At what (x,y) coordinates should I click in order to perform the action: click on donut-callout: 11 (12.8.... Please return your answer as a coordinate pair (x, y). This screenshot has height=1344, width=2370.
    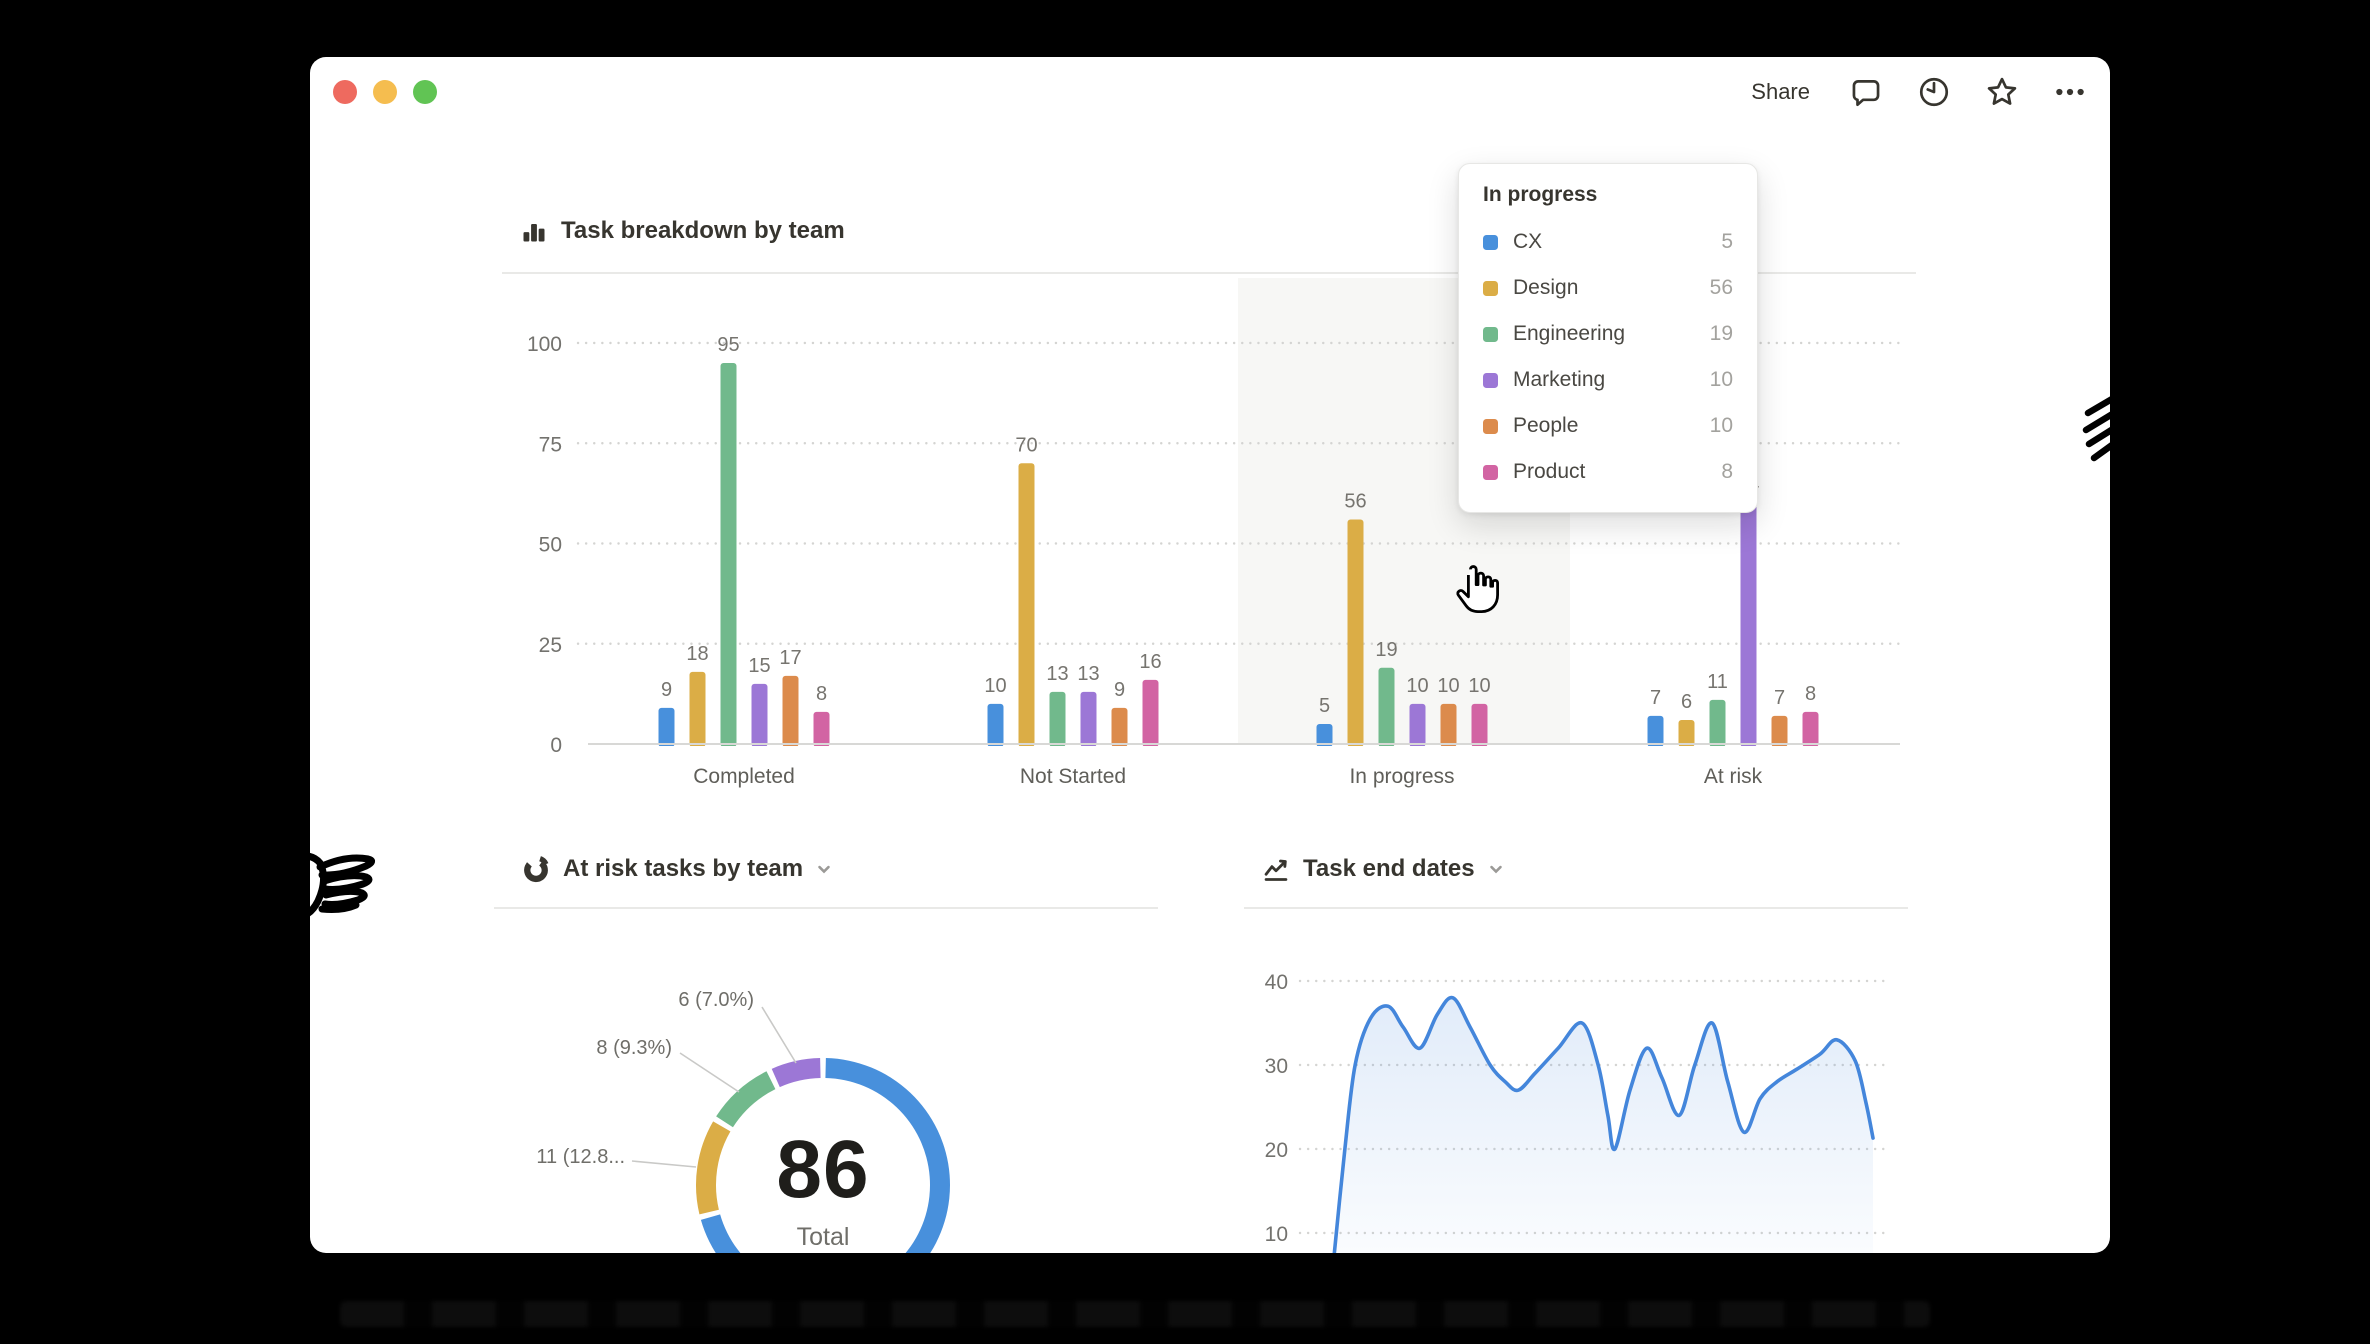
    Looking at the image, I should click on (580, 1157).